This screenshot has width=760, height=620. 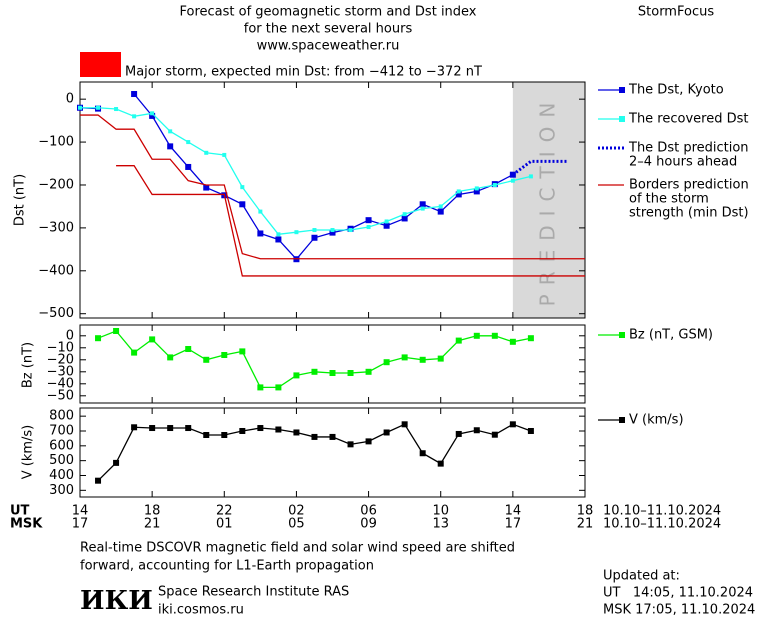 What do you see at coordinates (56, 313) in the screenshot?
I see `y-tick-label: −500` at bounding box center [56, 313].